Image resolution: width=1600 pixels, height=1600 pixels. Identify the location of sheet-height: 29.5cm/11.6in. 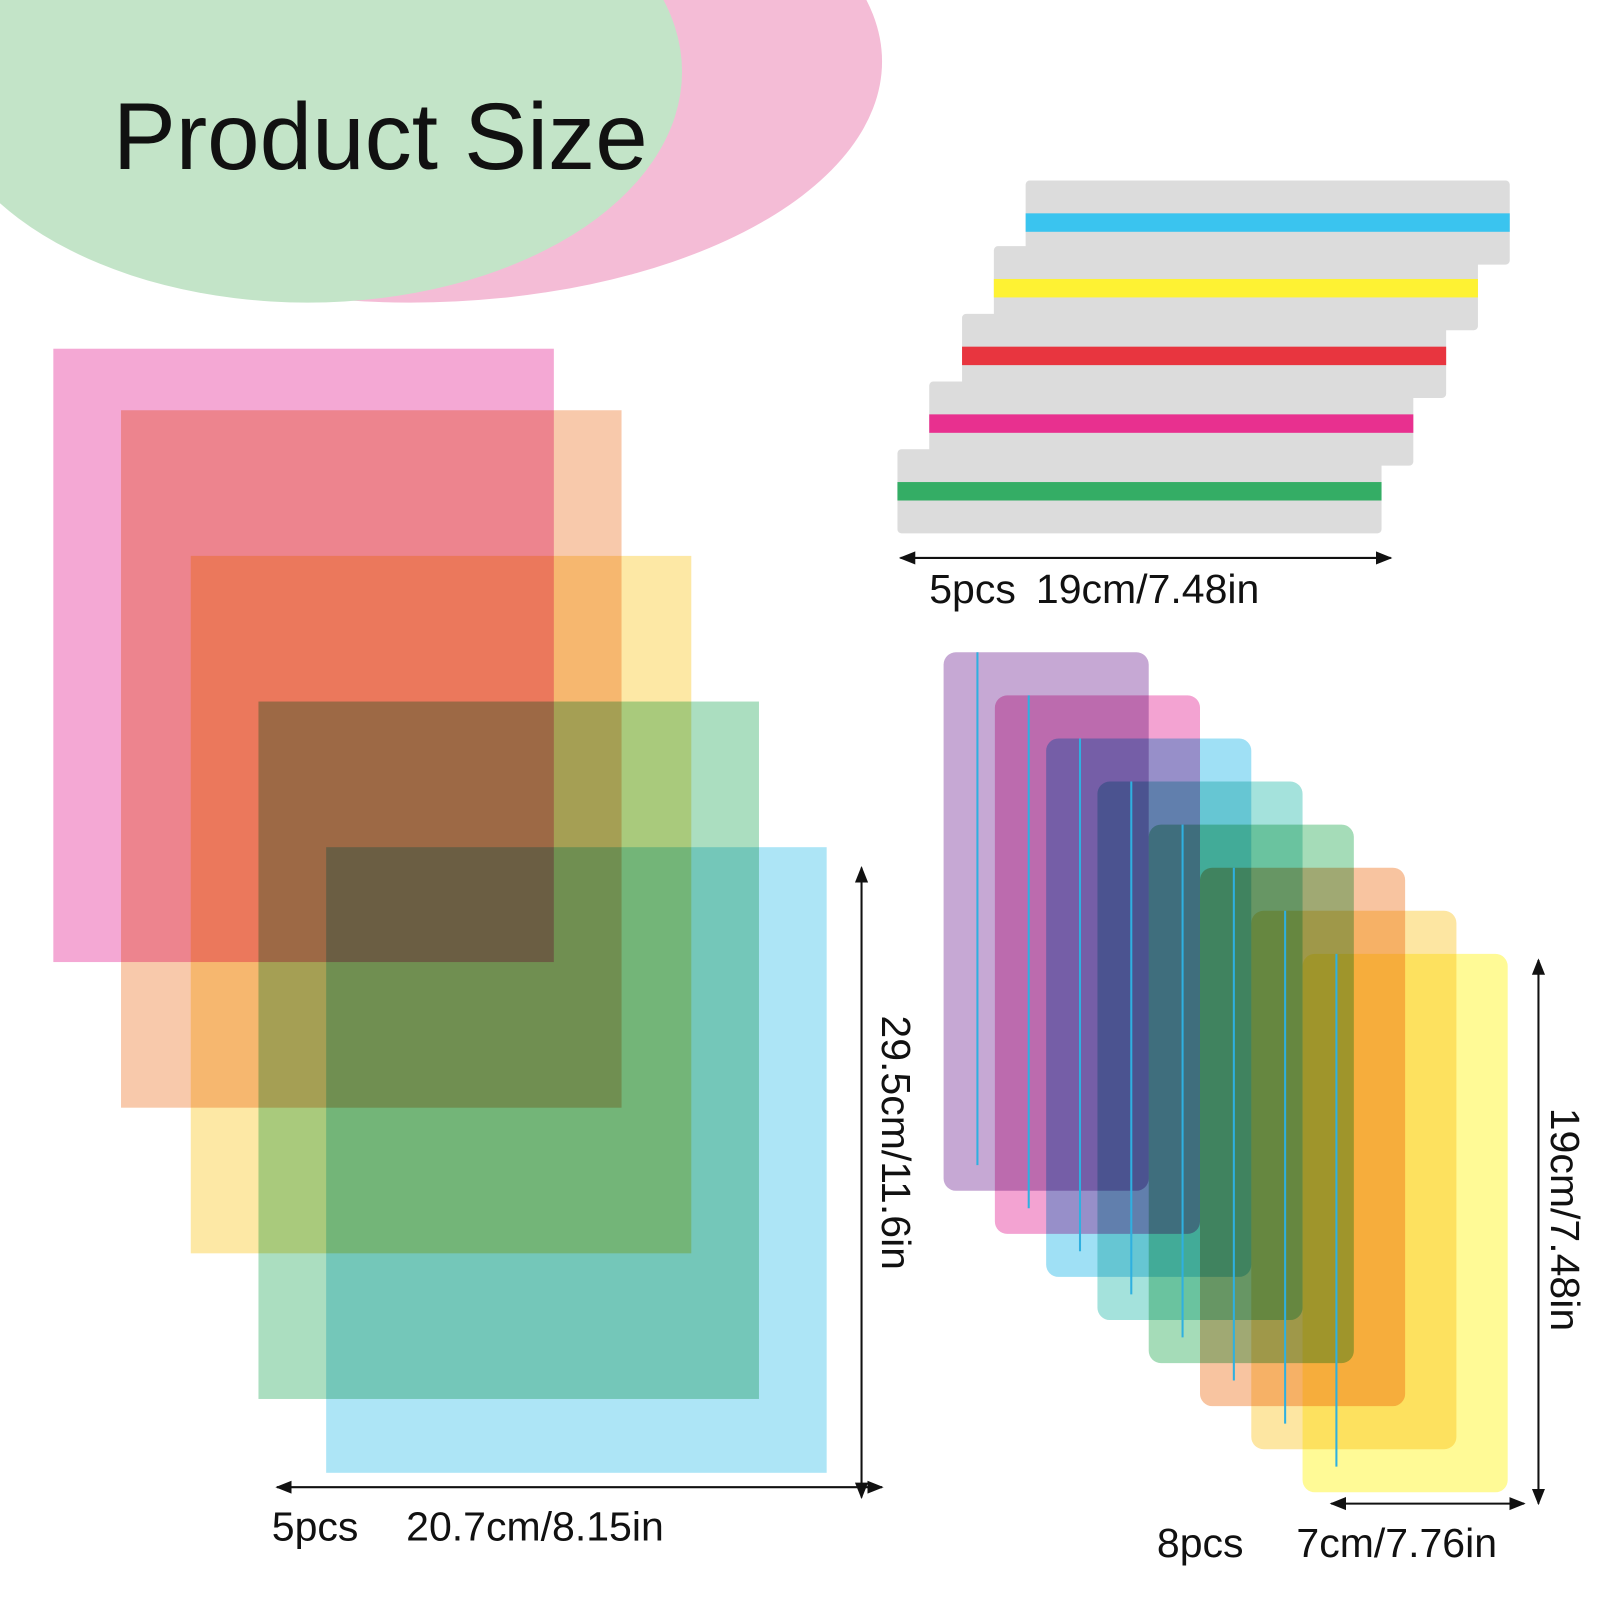
(896, 1142).